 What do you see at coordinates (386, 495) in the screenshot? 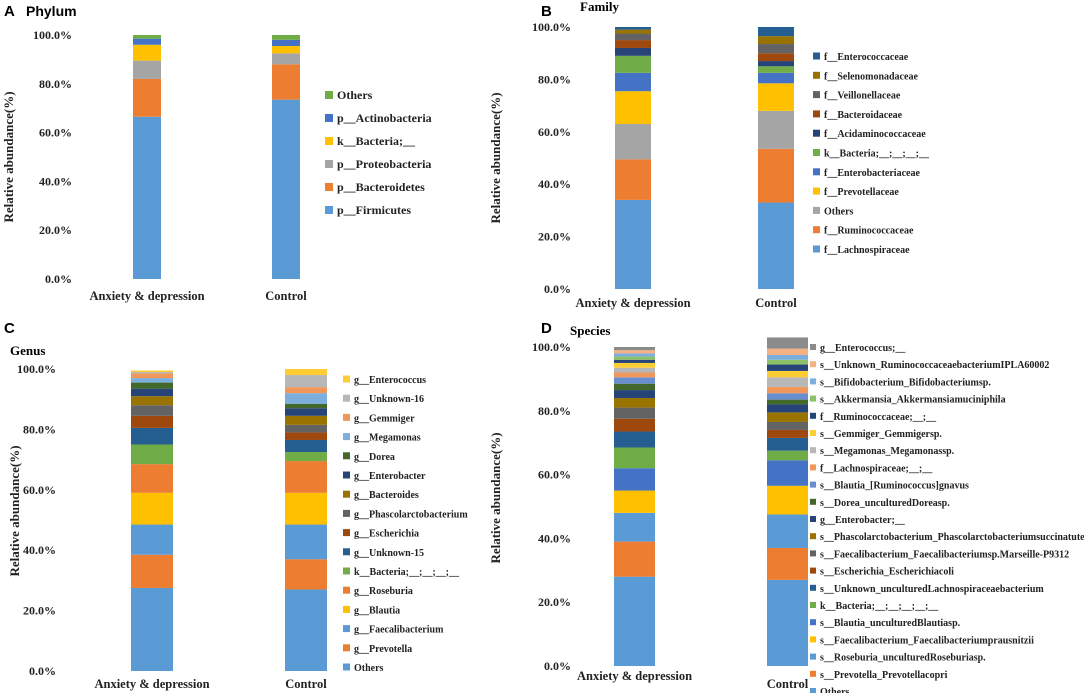
I see `legend-label: g__Bacteroides` at bounding box center [386, 495].